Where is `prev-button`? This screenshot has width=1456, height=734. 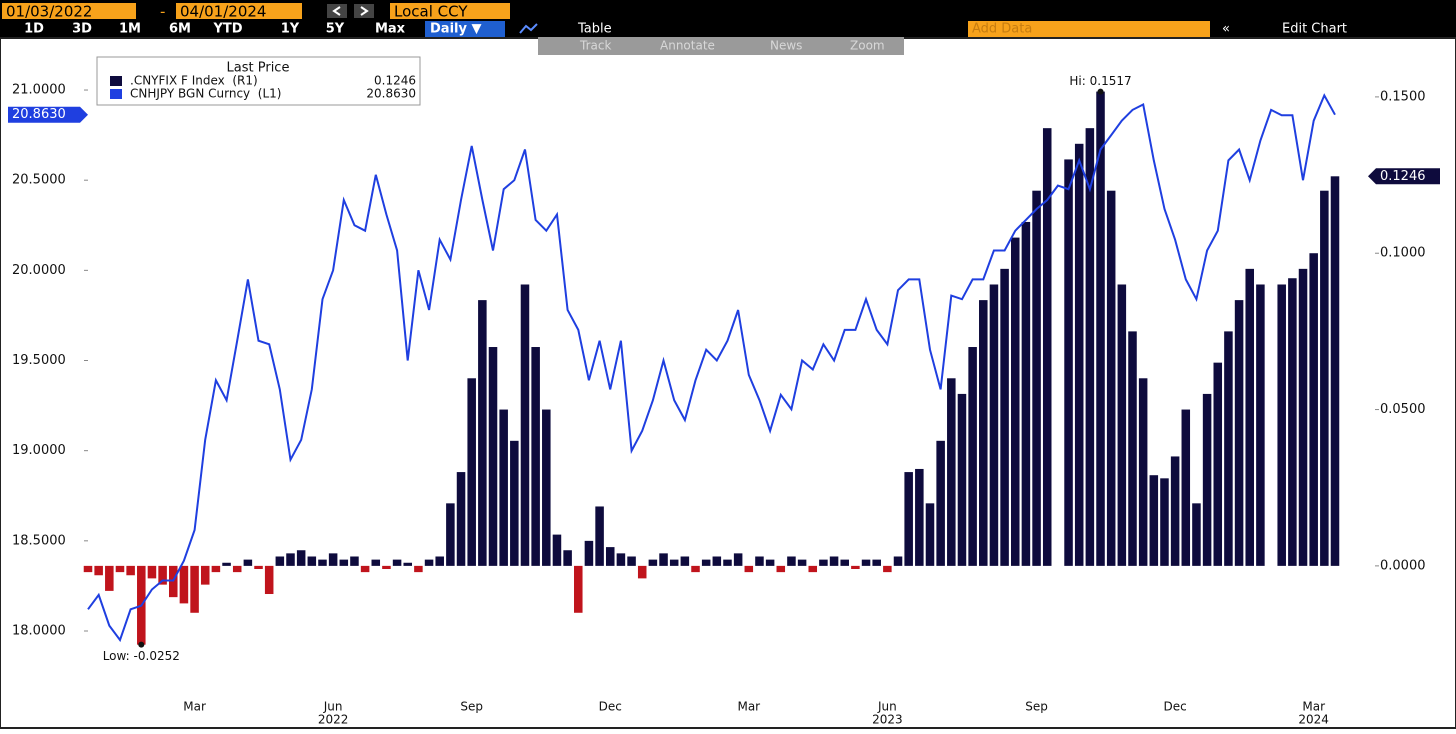
prev-button is located at coordinates (337, 11).